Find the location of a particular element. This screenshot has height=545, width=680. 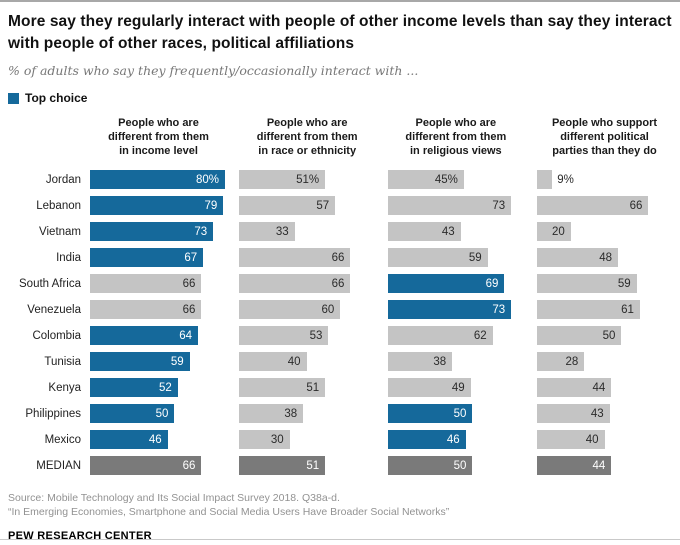

bar-cell-religion: 62 is located at coordinates (462, 336).